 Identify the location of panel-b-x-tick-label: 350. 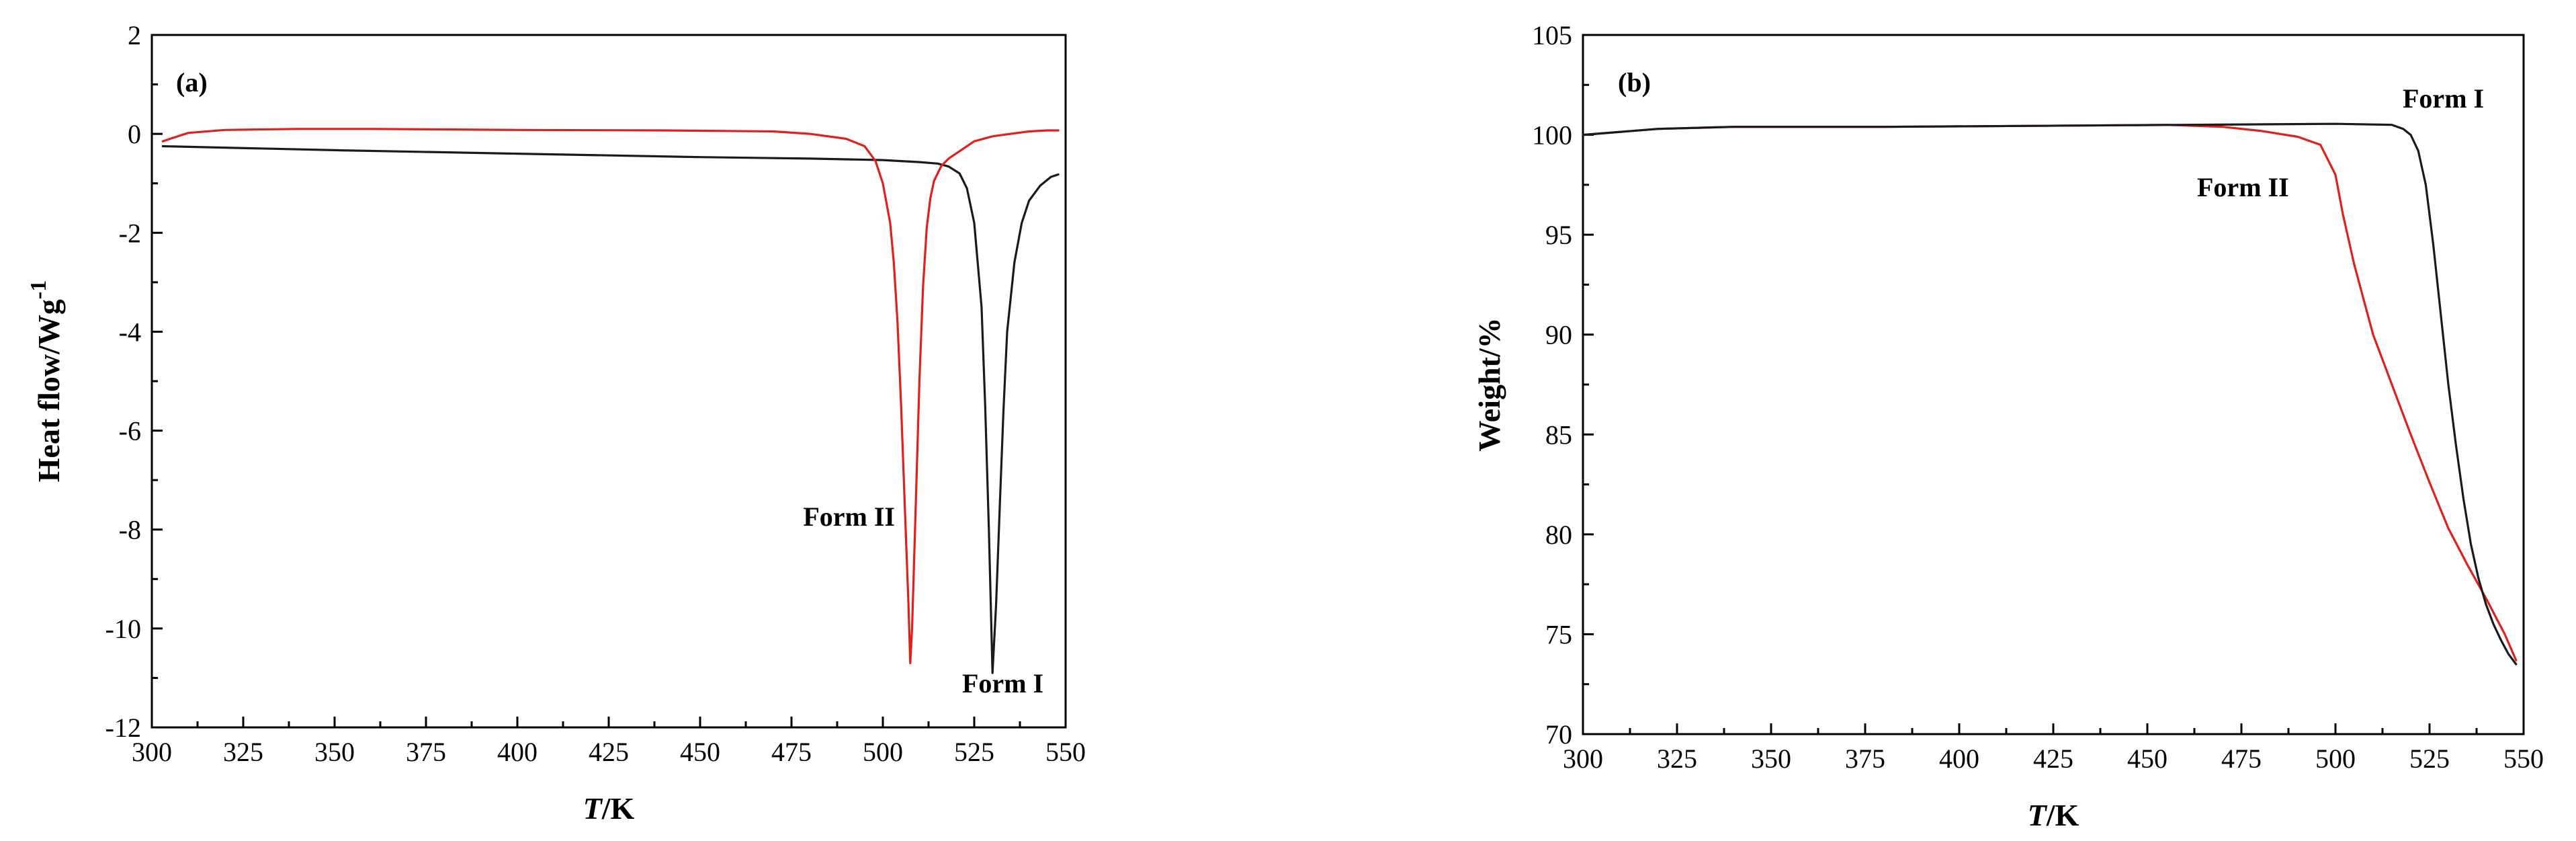
(1771, 759).